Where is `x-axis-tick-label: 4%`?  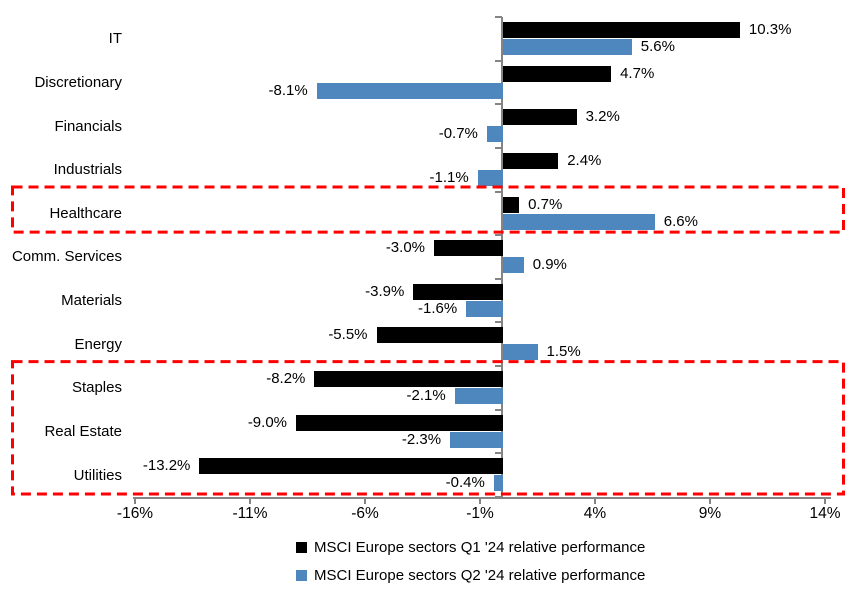
x-axis-tick-label: 4% is located at coordinates (595, 513).